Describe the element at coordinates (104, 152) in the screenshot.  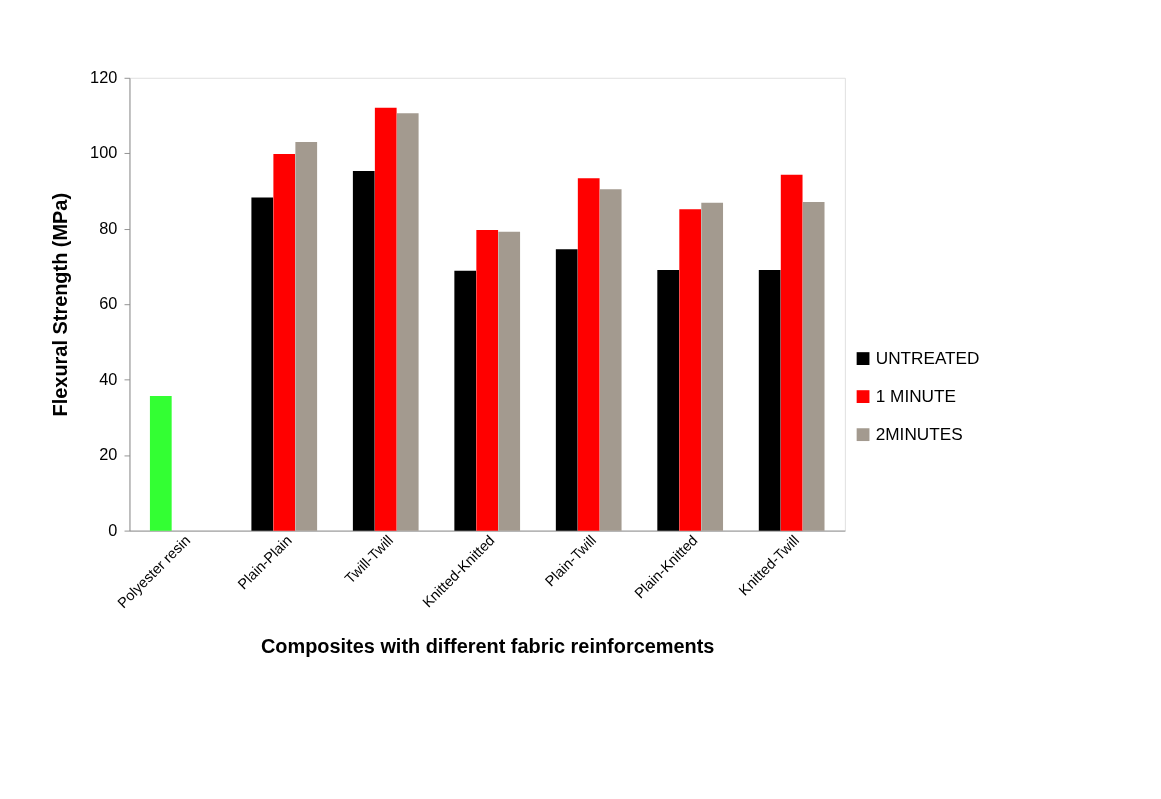
I see `y-tick-label: 100` at that location.